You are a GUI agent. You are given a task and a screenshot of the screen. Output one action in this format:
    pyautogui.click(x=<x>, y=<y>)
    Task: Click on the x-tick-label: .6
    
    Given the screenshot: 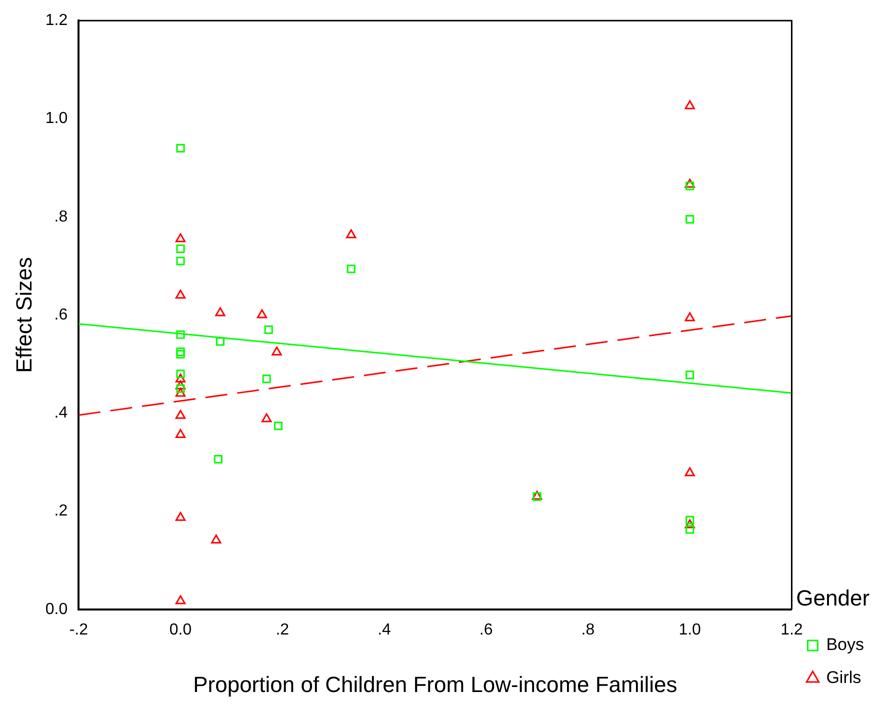 What is the action you would take?
    pyautogui.click(x=486, y=629)
    